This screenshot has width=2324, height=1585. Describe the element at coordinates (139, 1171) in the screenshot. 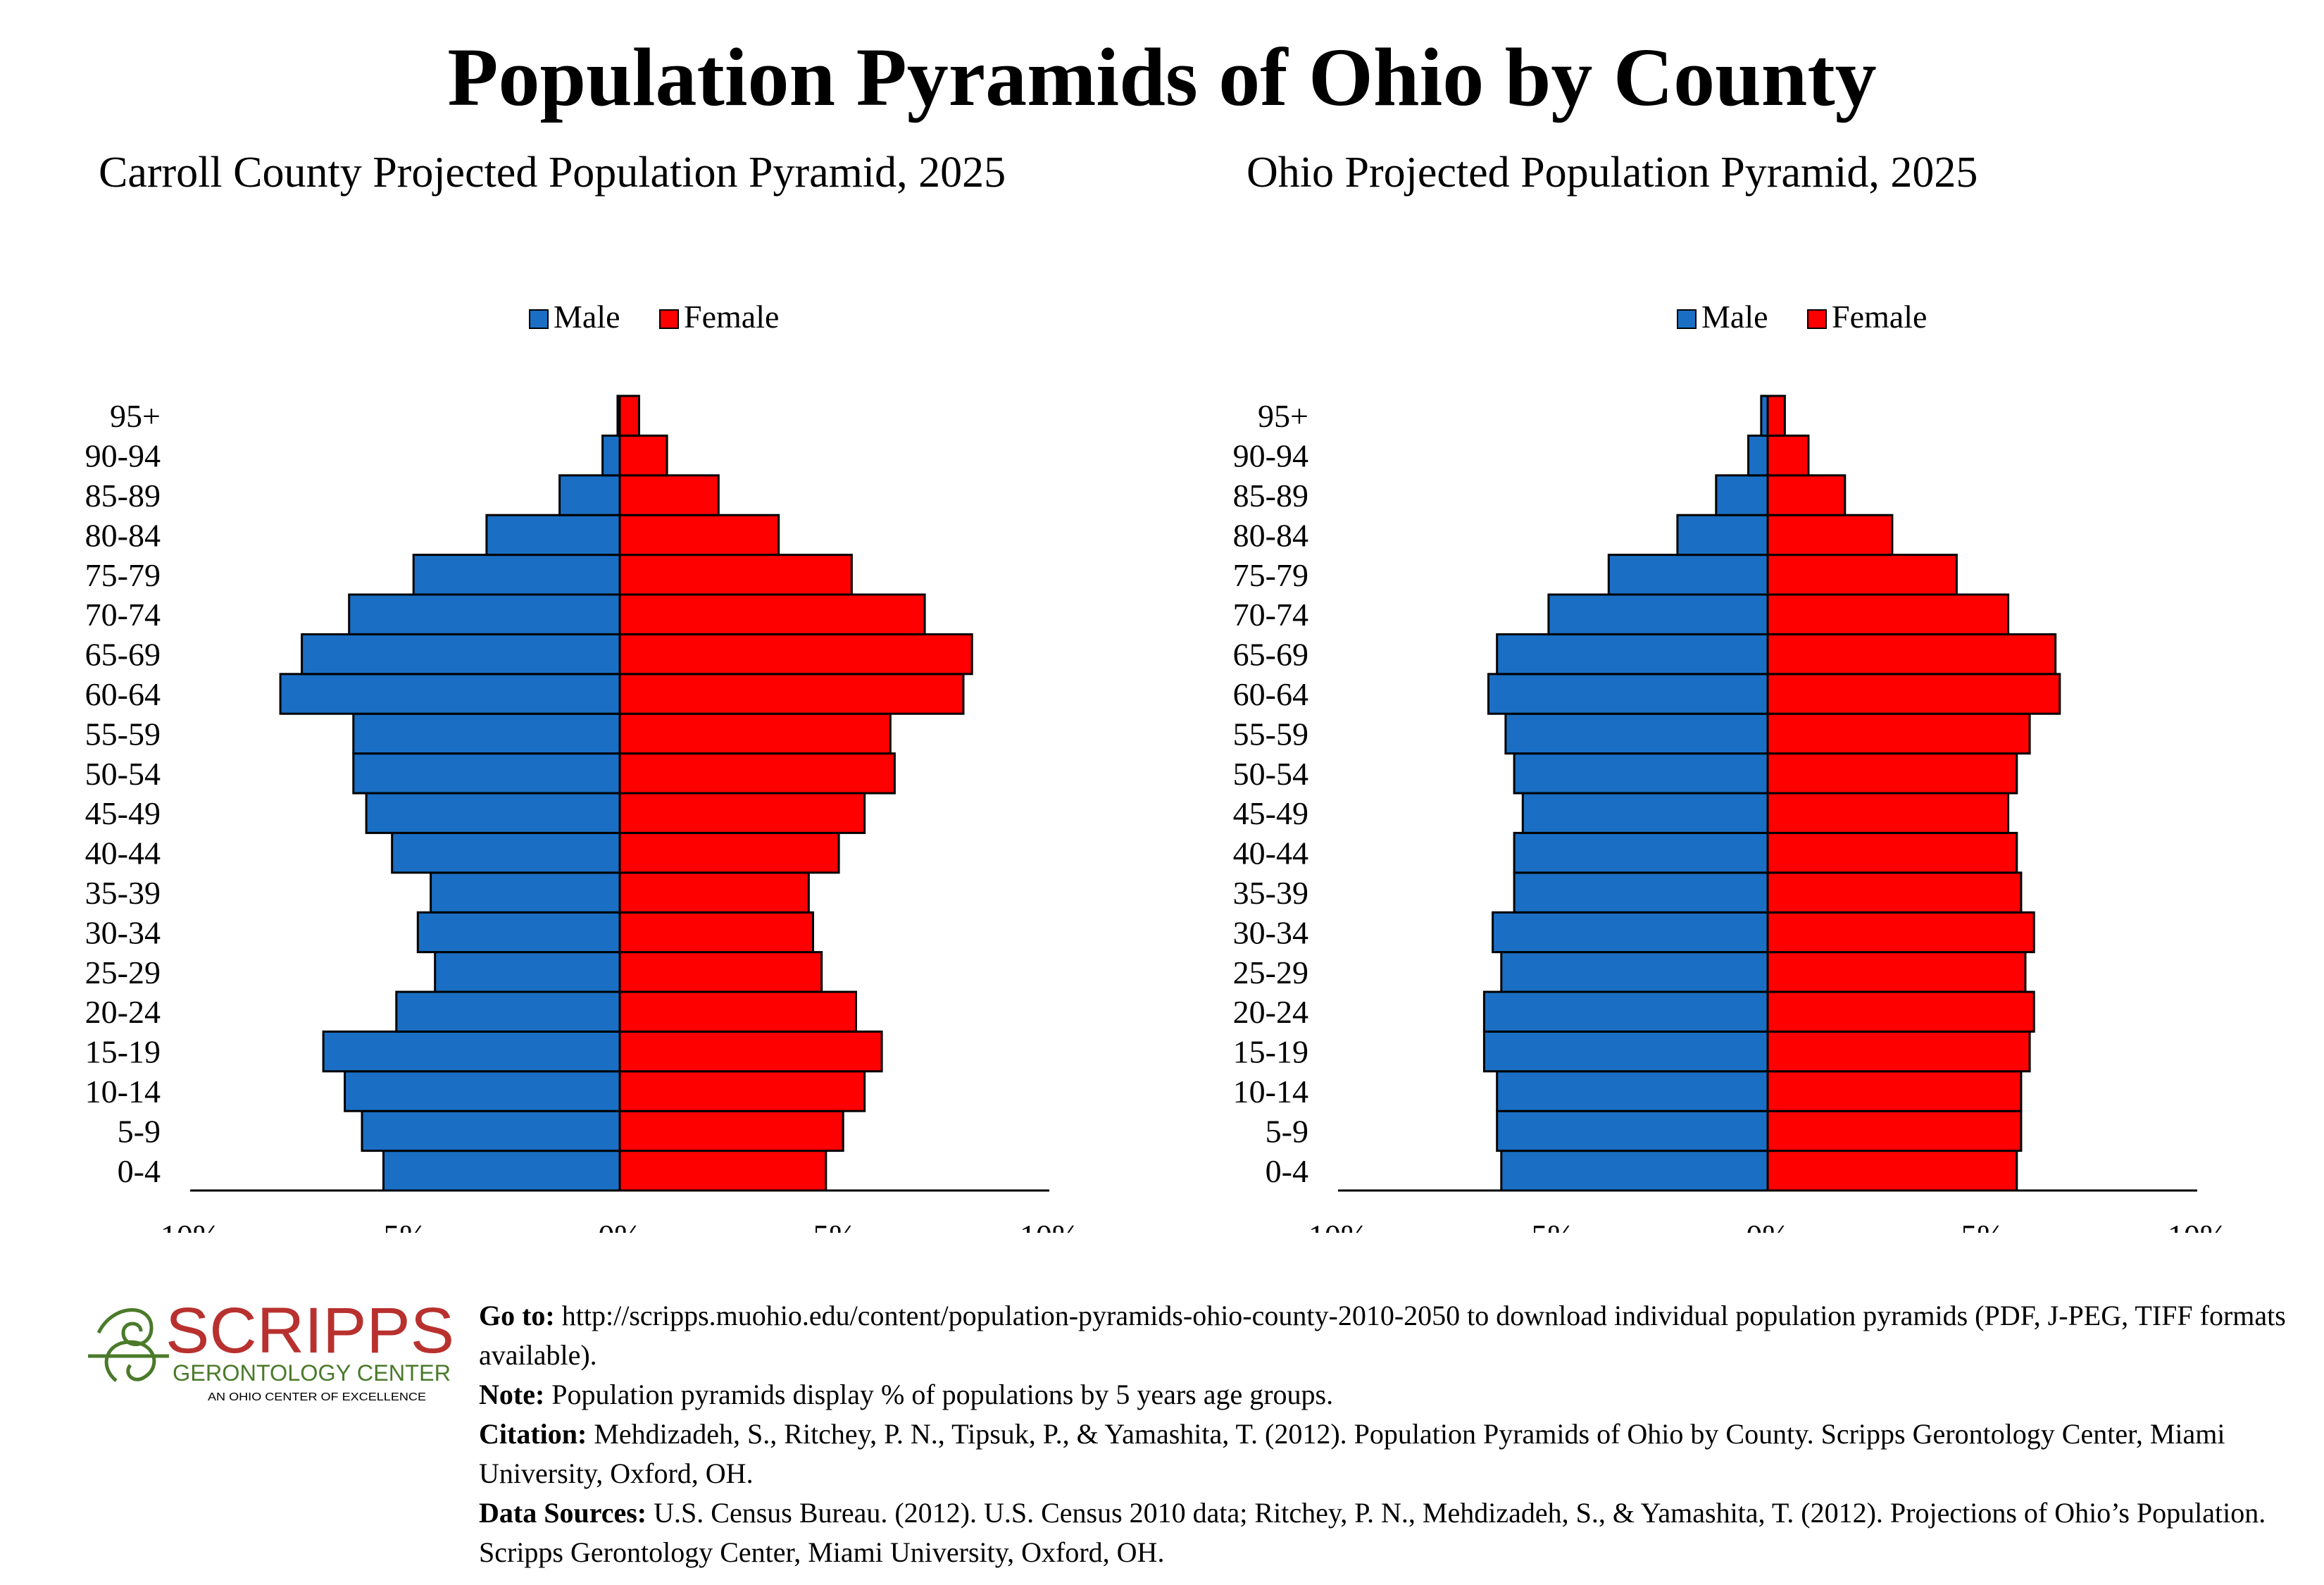

I see `carroll-age-label-0-4: 0-4` at that location.